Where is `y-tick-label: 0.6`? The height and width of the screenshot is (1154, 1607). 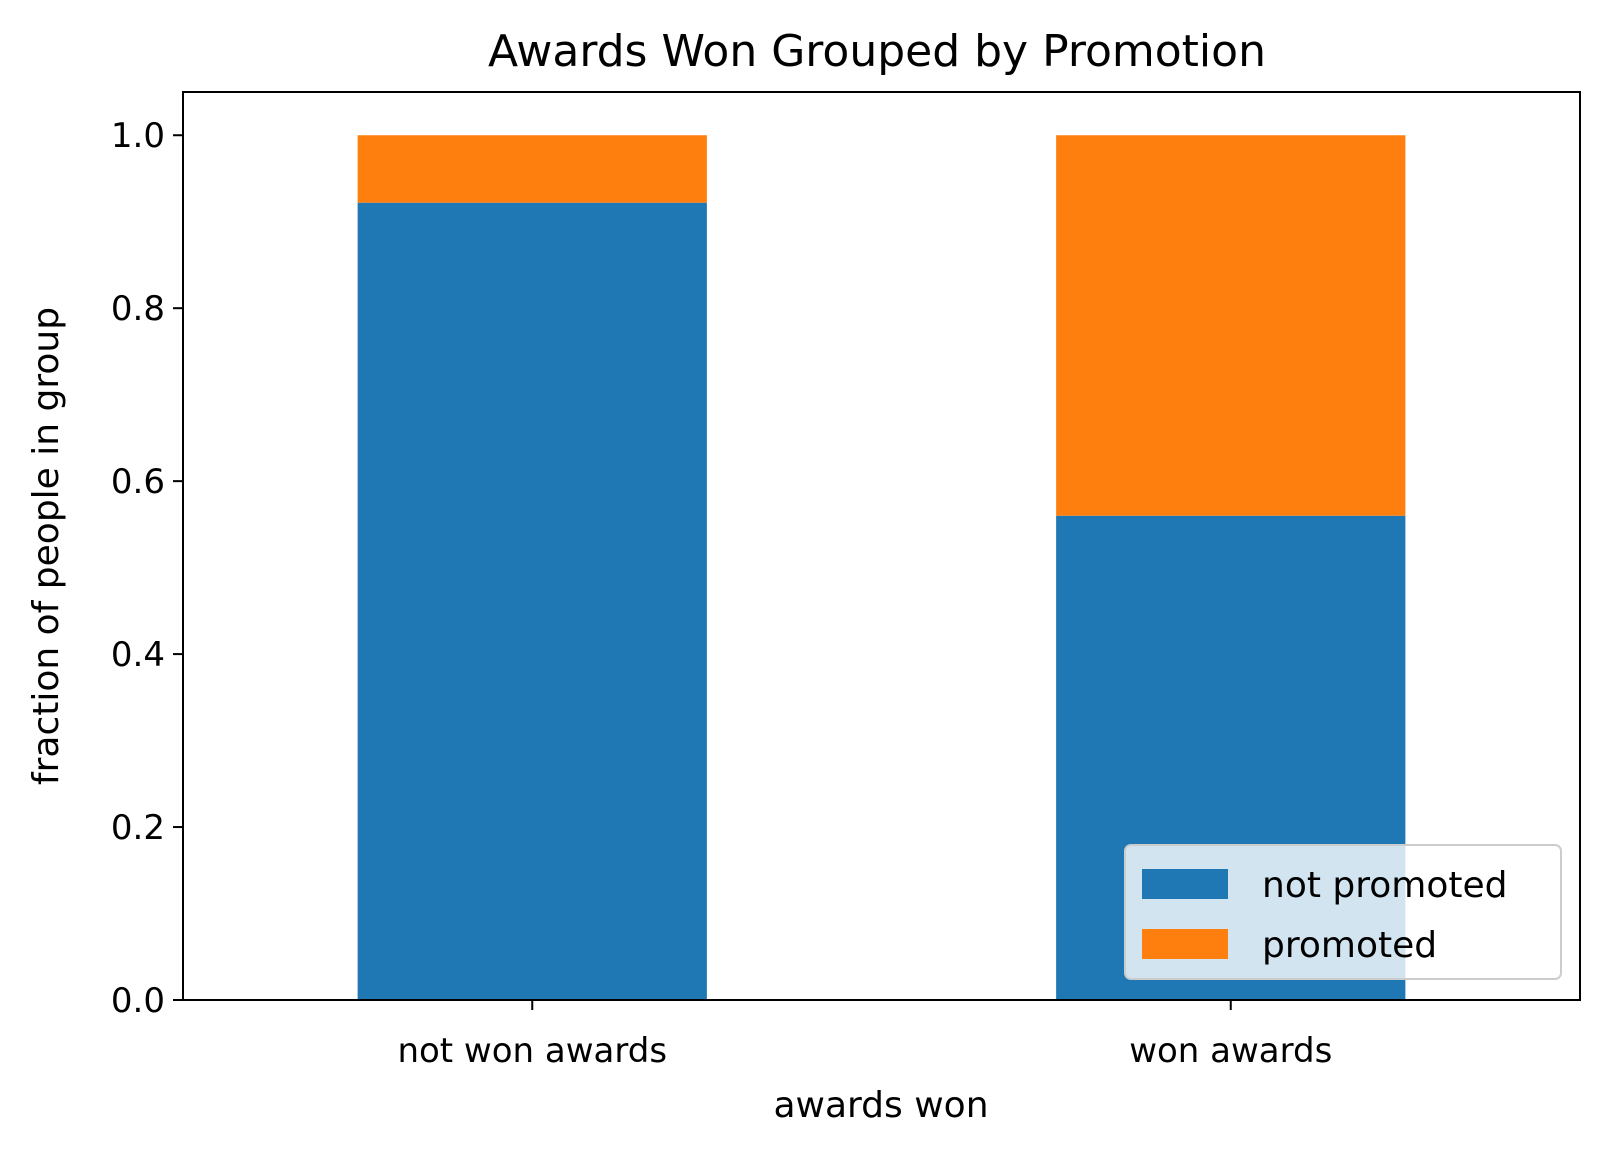
y-tick-label: 0.6 is located at coordinates (138, 482).